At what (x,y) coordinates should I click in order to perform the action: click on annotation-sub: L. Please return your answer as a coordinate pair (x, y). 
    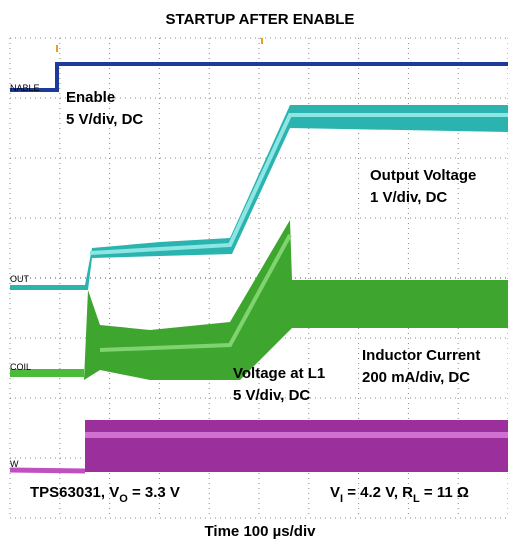
    Looking at the image, I should click on (416, 499).